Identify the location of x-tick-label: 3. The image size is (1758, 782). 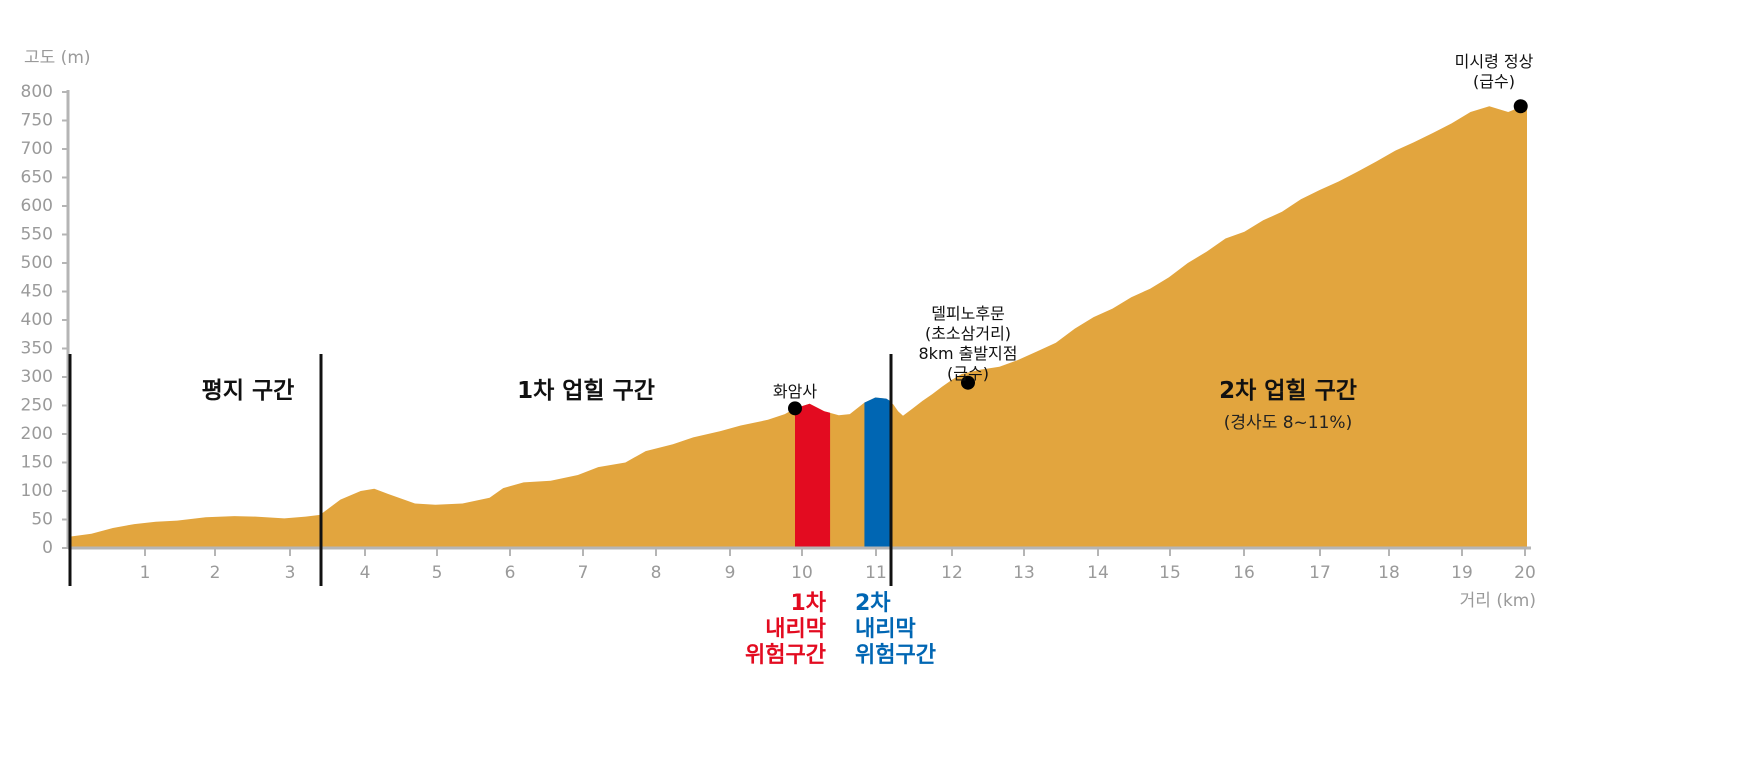
(290, 573).